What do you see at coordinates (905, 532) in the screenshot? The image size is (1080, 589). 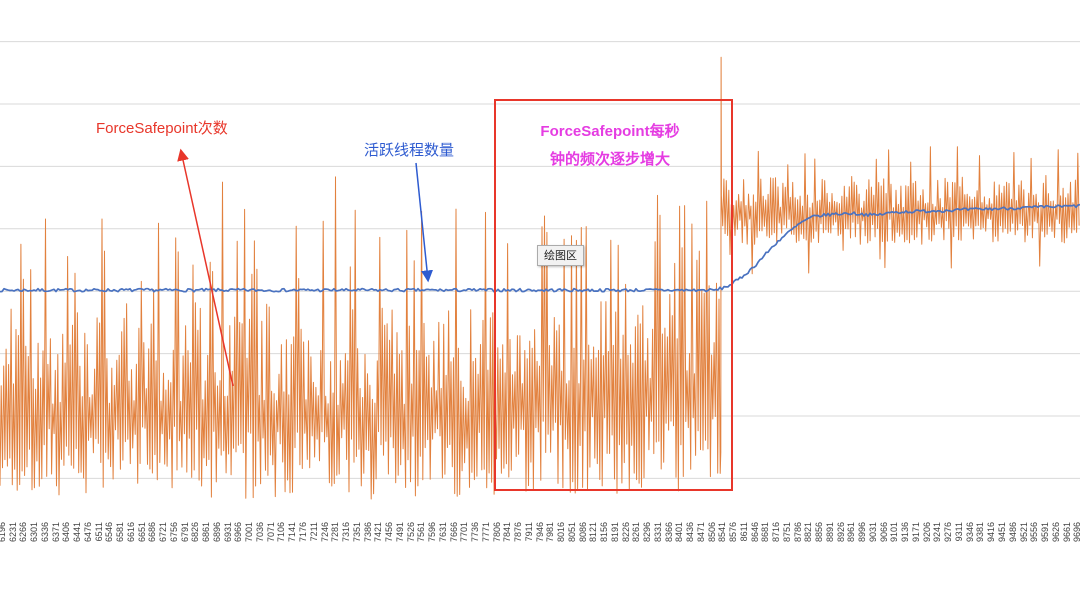 I see `x-tick-label: 9136` at bounding box center [905, 532].